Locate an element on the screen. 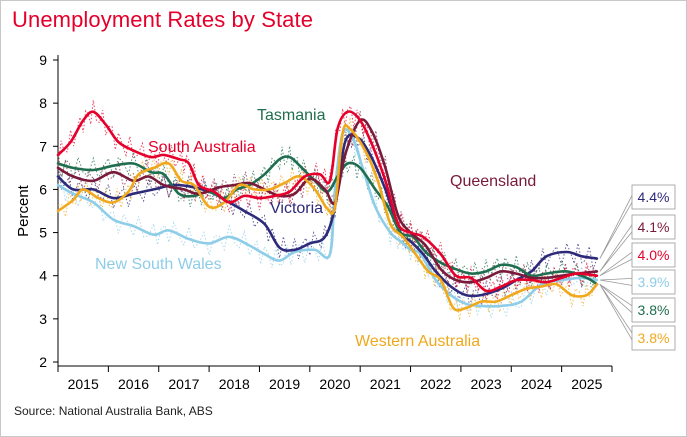 The image size is (687, 437). x-tick-label: 2023 is located at coordinates (486, 384).